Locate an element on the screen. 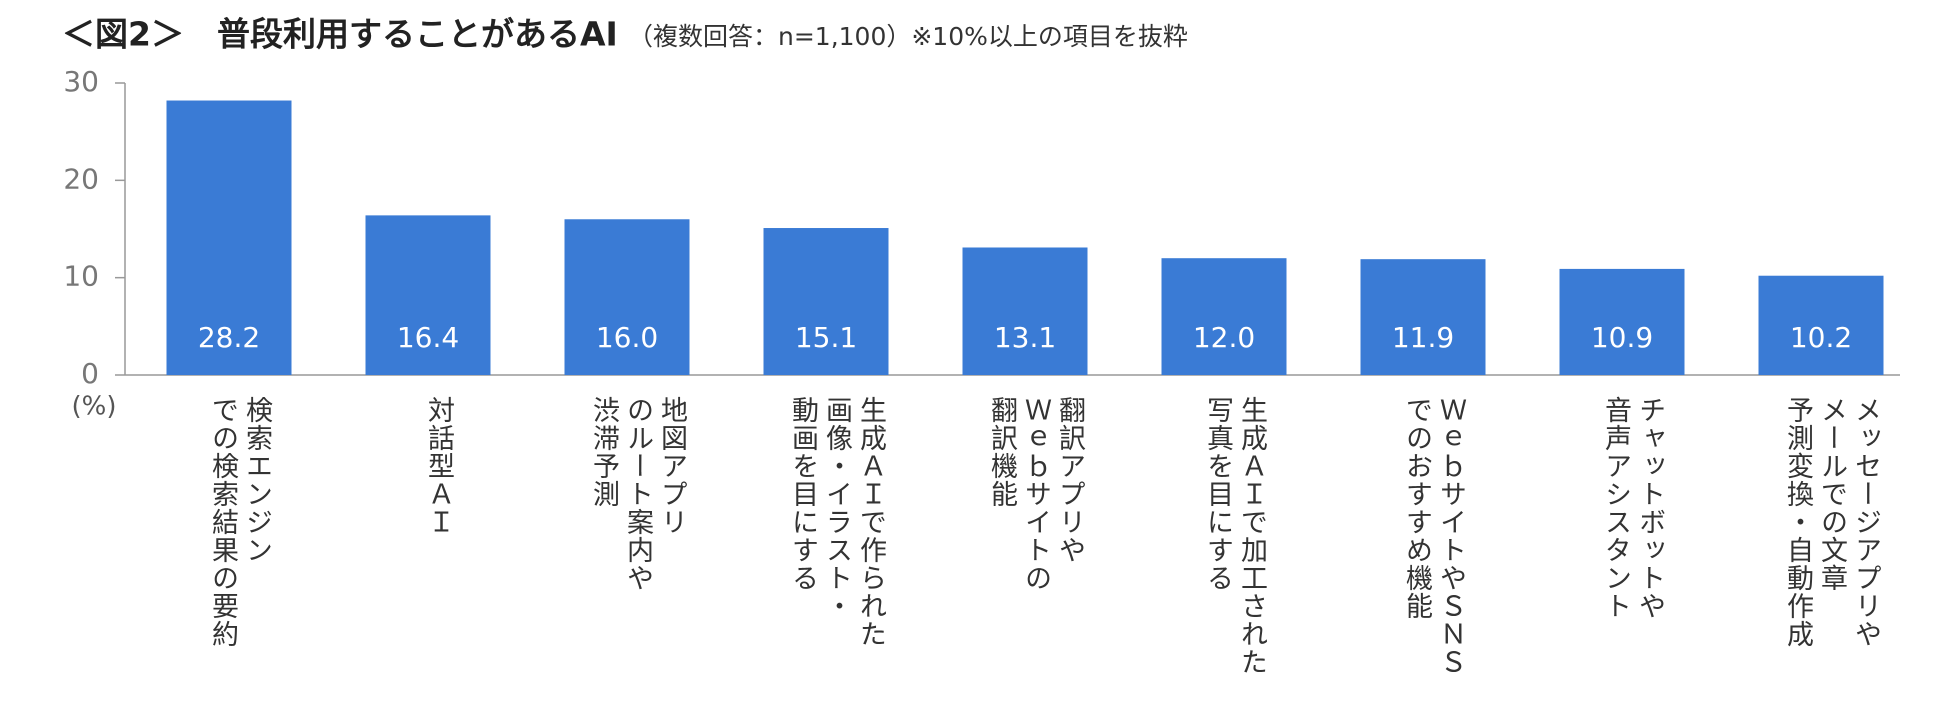  x-tick-label: 翻訳アプリや Ｗｅｂサイトの 翻訳機能 is located at coordinates (1035, 494).